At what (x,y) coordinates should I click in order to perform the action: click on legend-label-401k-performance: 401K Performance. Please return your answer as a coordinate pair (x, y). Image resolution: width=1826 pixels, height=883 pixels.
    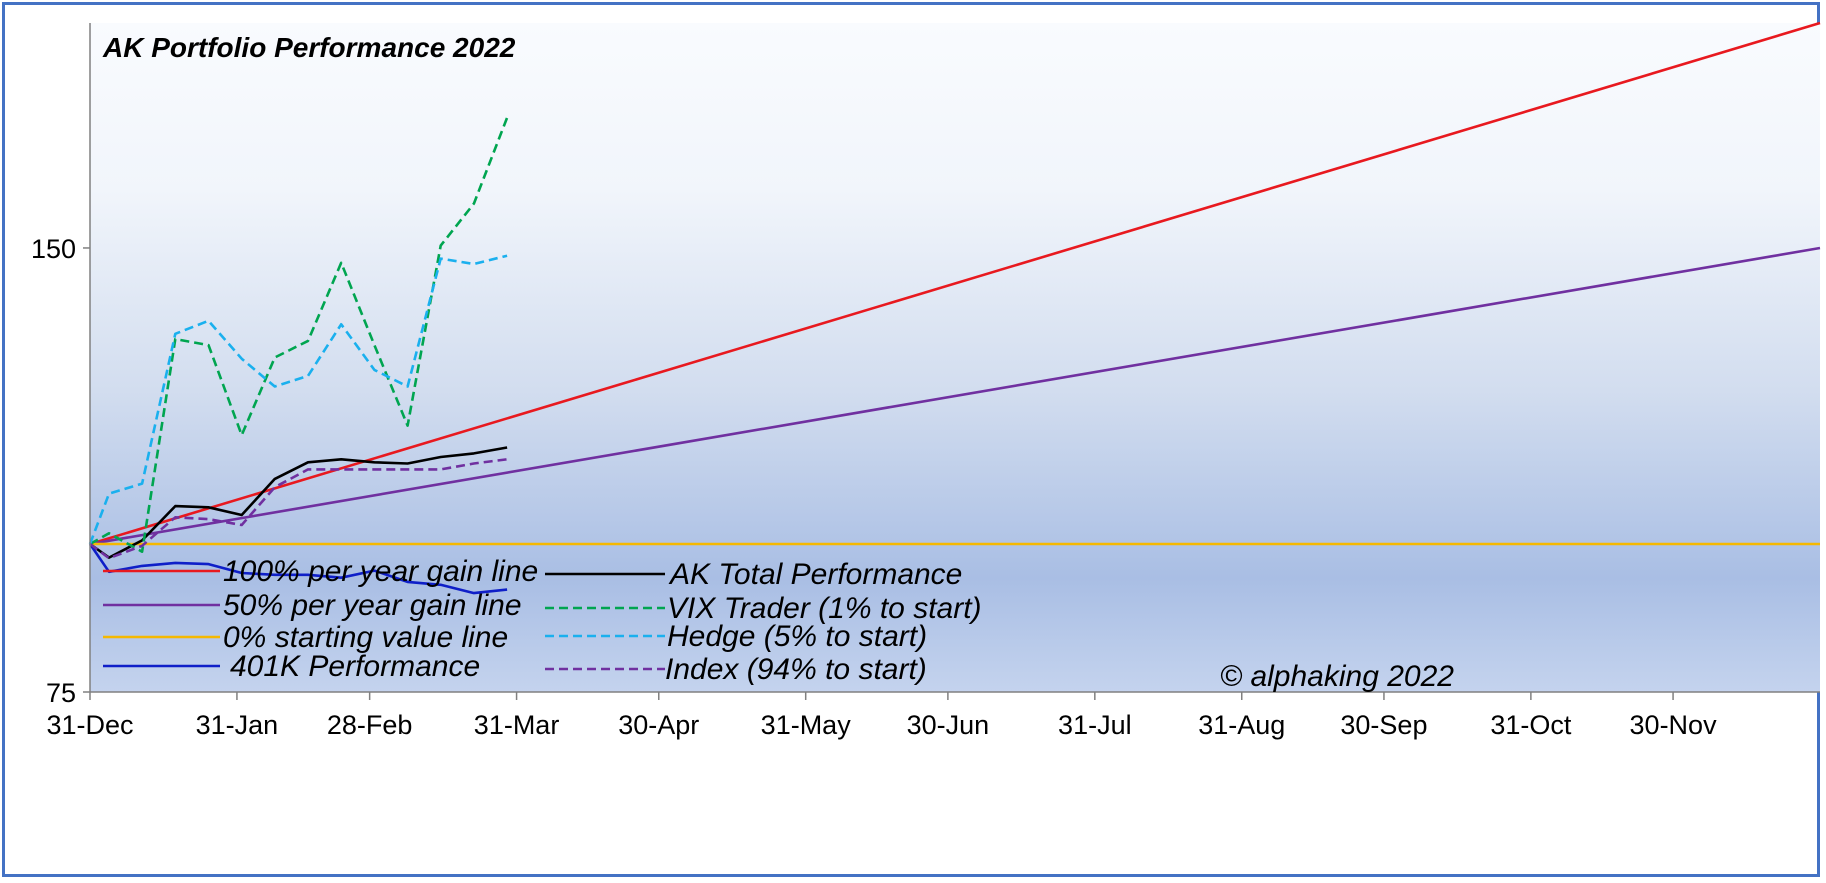
    Looking at the image, I should click on (355, 666).